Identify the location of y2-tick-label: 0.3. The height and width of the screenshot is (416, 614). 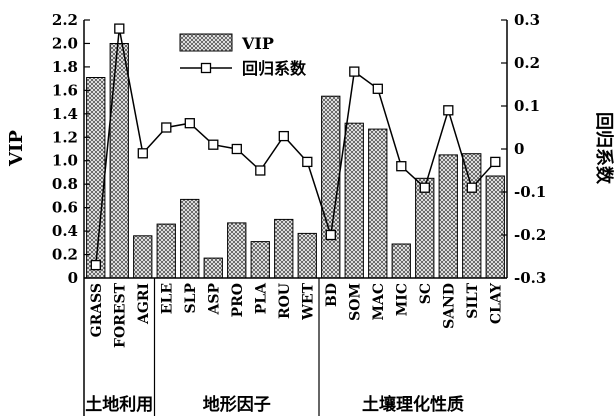
(527, 20).